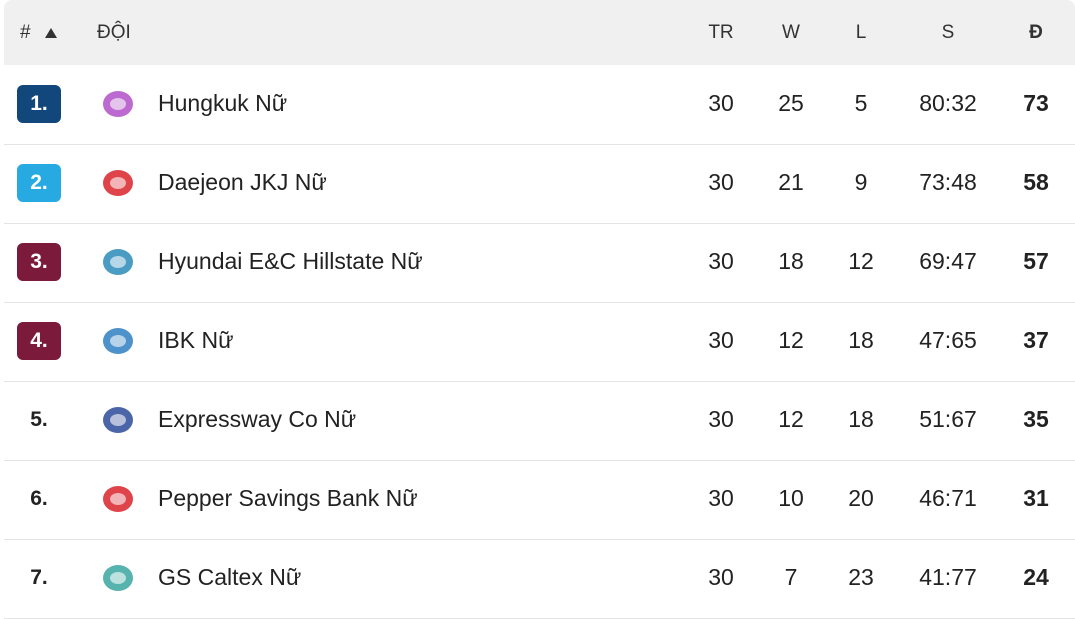 The height and width of the screenshot is (619, 1075). Describe the element at coordinates (539, 342) in the screenshot. I see `table-row: 4. IBK Nữ 30 12 18 47:65 37` at that location.